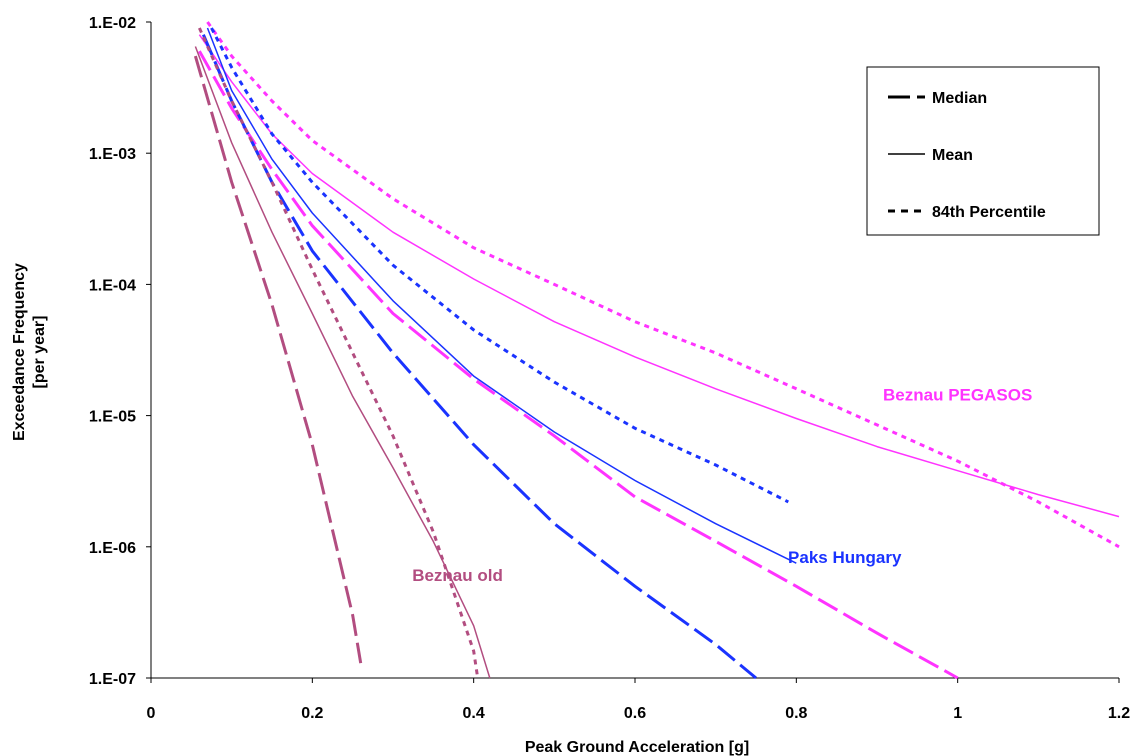 The image size is (1140, 756). Describe the element at coordinates (457, 575) in the screenshot. I see `annotation-label: Beznau old` at that location.